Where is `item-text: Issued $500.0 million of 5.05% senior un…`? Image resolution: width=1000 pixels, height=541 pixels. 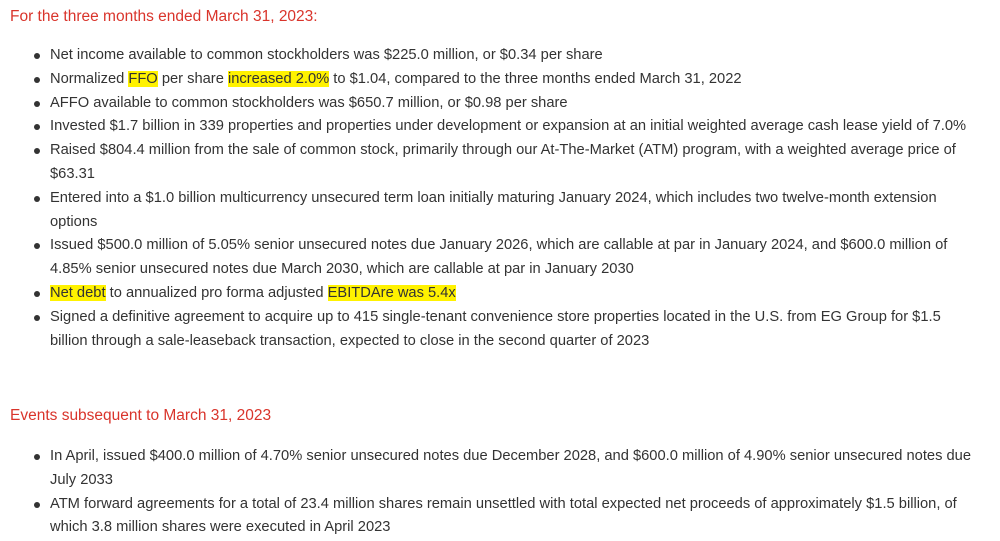 item-text: Issued $500.0 million of 5.05% senior un… is located at coordinates (499, 257).